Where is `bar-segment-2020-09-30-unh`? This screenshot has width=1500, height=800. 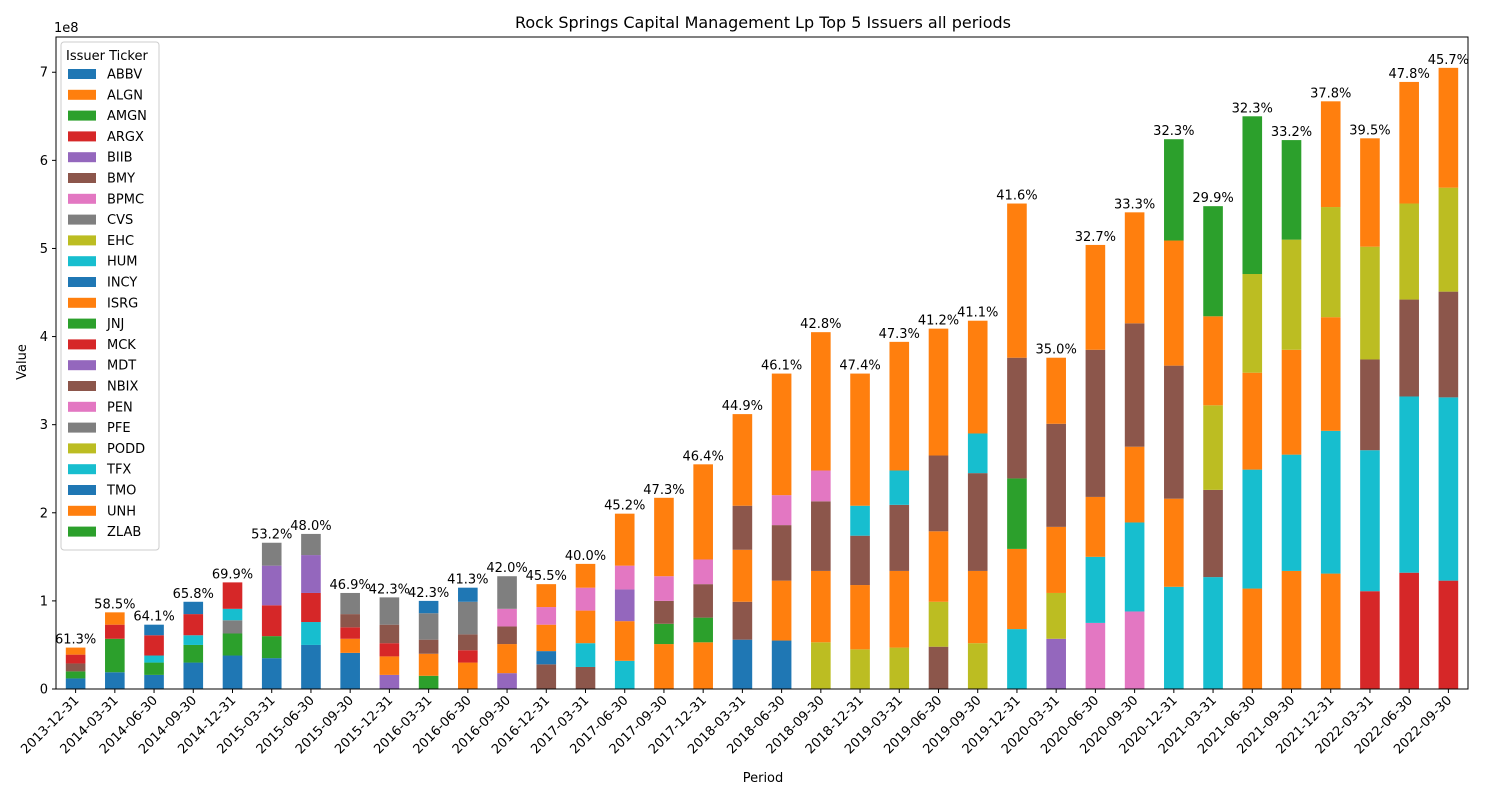
bar-segment-2020-09-30-unh is located at coordinates (1134, 484).